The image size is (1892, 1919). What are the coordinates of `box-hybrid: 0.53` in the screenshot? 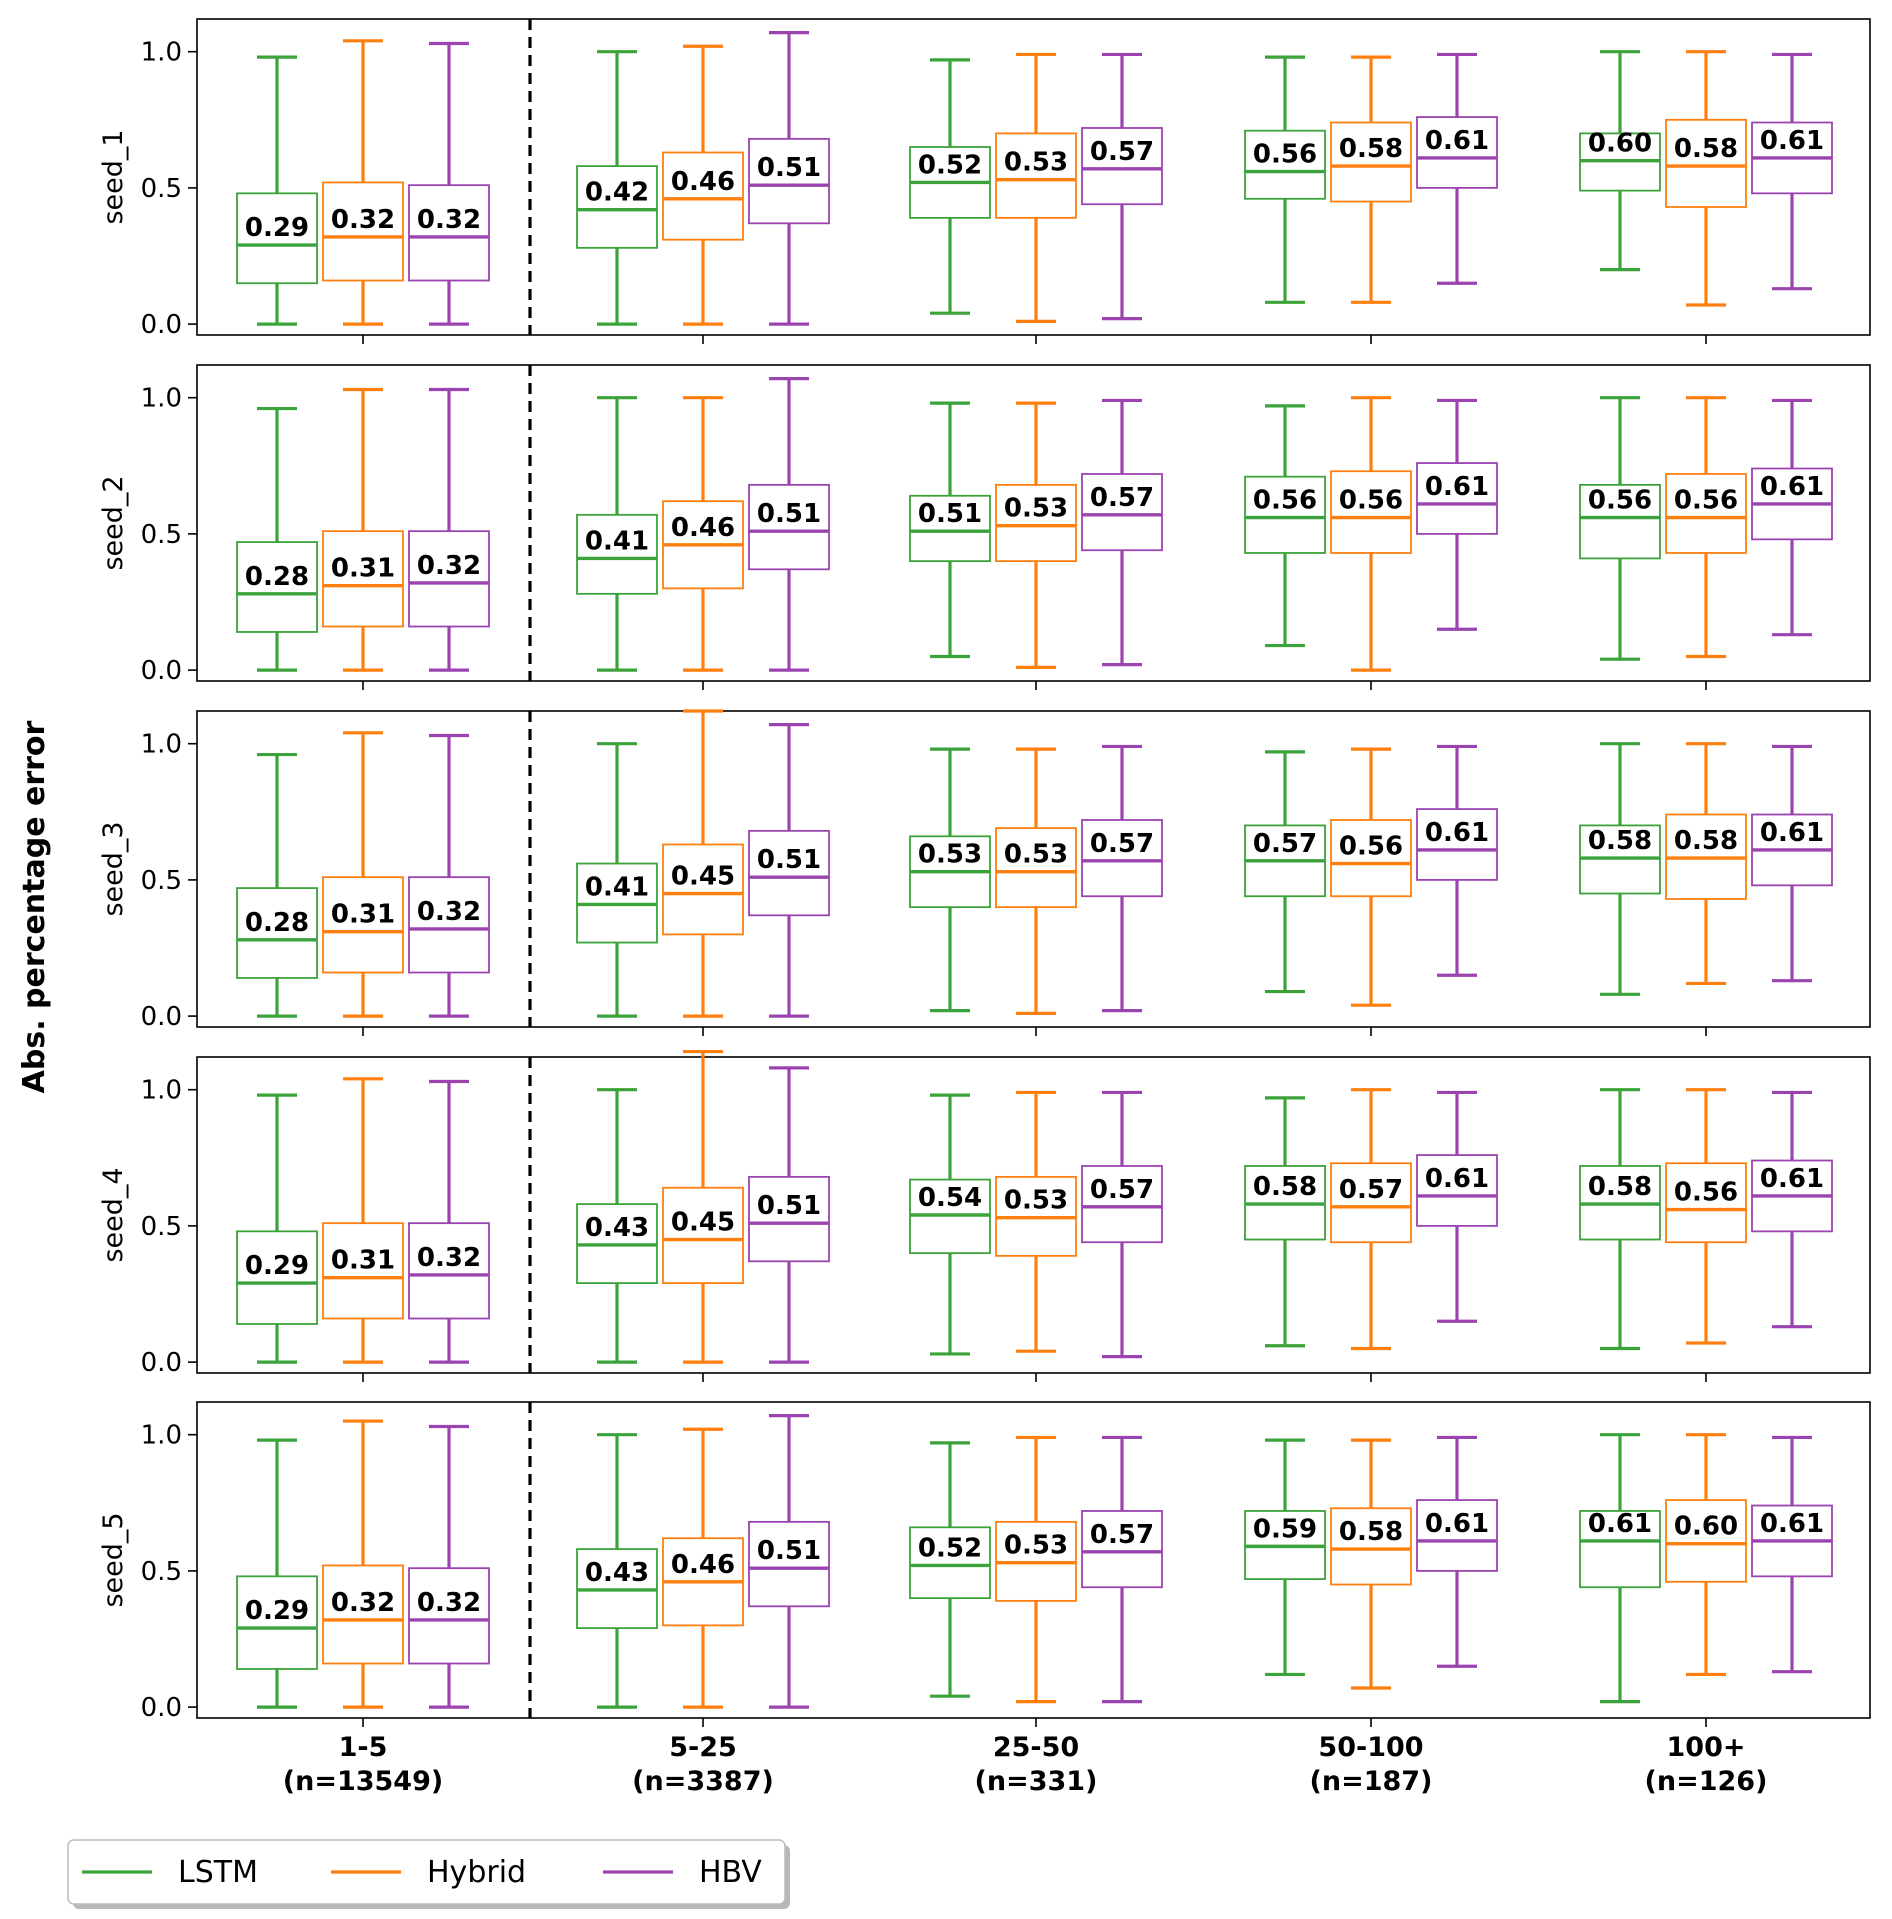 It's located at (1036, 535).